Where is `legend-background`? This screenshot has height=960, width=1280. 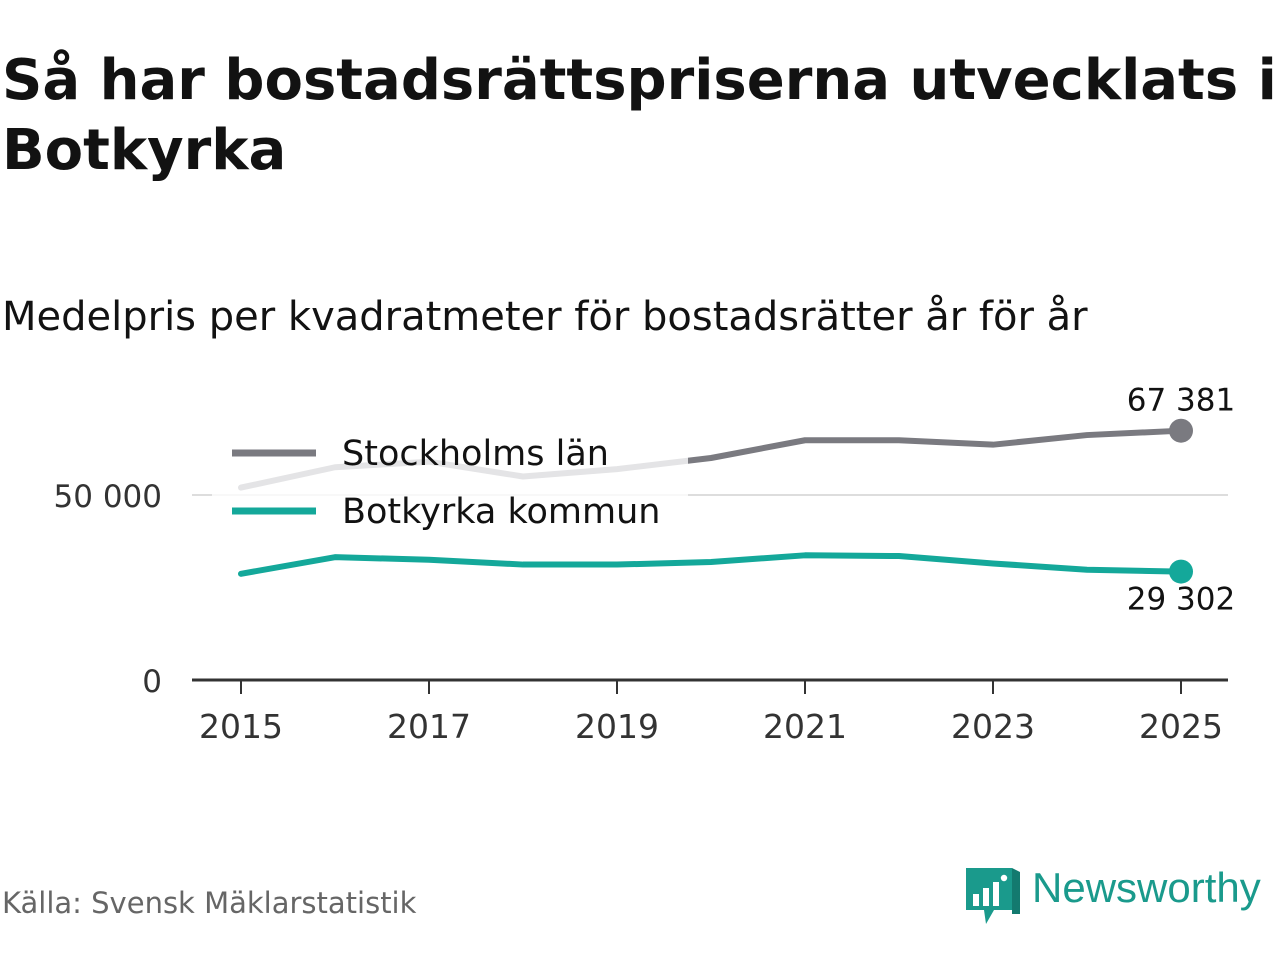
legend-background is located at coordinates (450, 482).